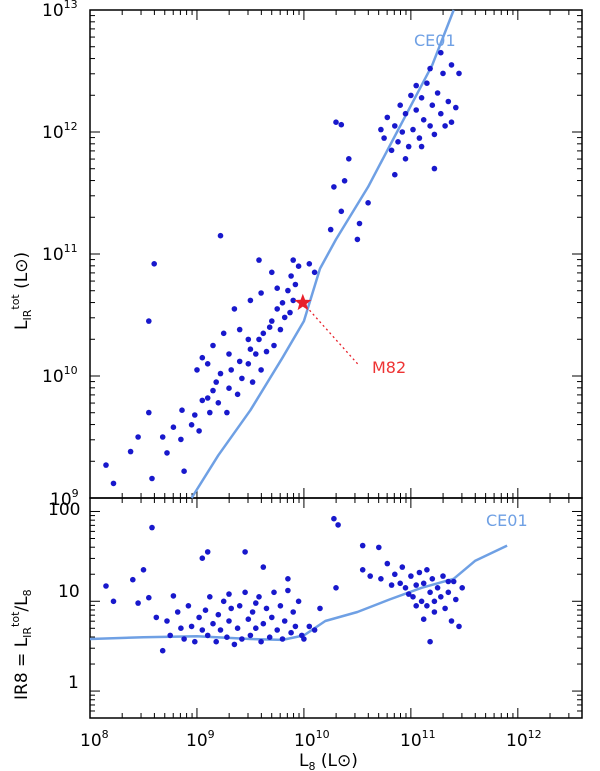  What do you see at coordinates (60, 131) in the screenshot?
I see `top-y-tick-label: 1012` at bounding box center [60, 131].